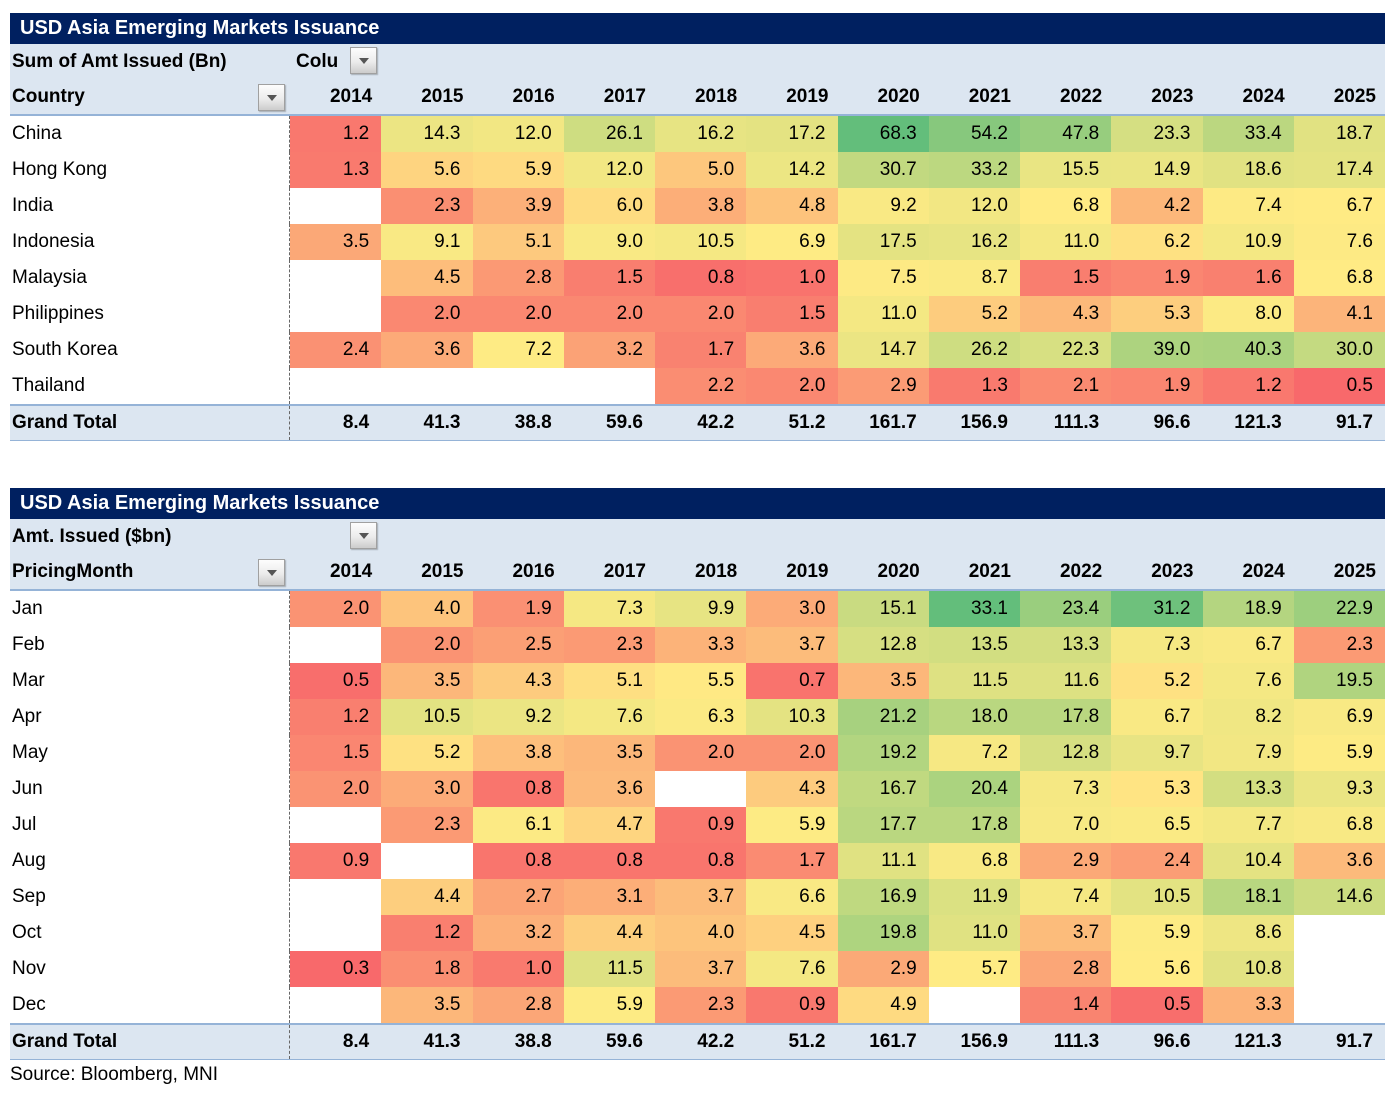  What do you see at coordinates (792, 242) in the screenshot?
I see `value-cell: 6.9` at bounding box center [792, 242].